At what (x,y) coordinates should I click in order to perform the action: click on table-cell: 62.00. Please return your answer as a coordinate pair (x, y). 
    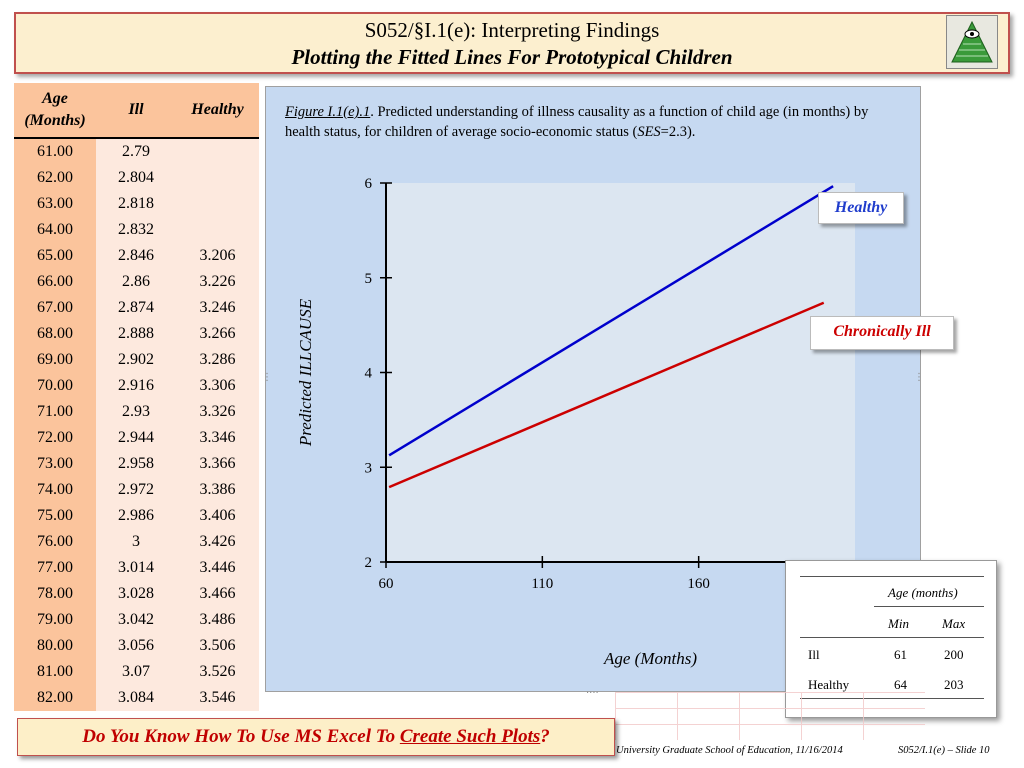
    Looking at the image, I should click on (55, 178).